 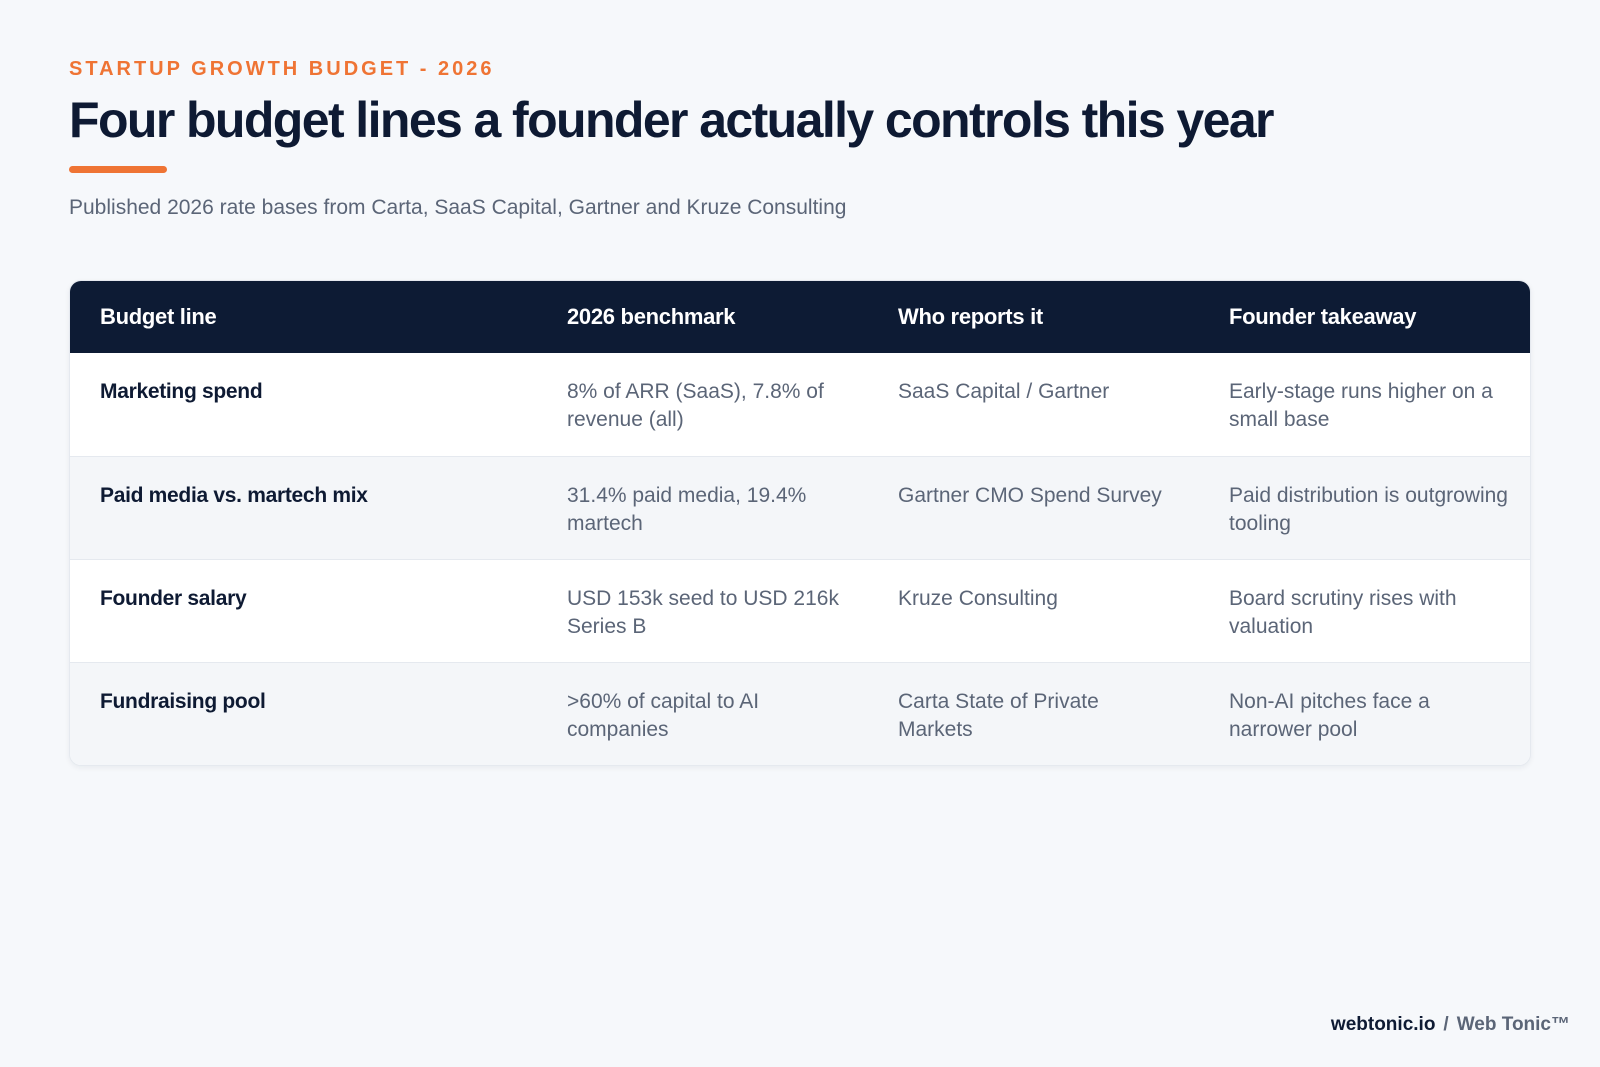 I want to click on cell-benchmark: >60% of capital to AI companies, so click(x=663, y=715).